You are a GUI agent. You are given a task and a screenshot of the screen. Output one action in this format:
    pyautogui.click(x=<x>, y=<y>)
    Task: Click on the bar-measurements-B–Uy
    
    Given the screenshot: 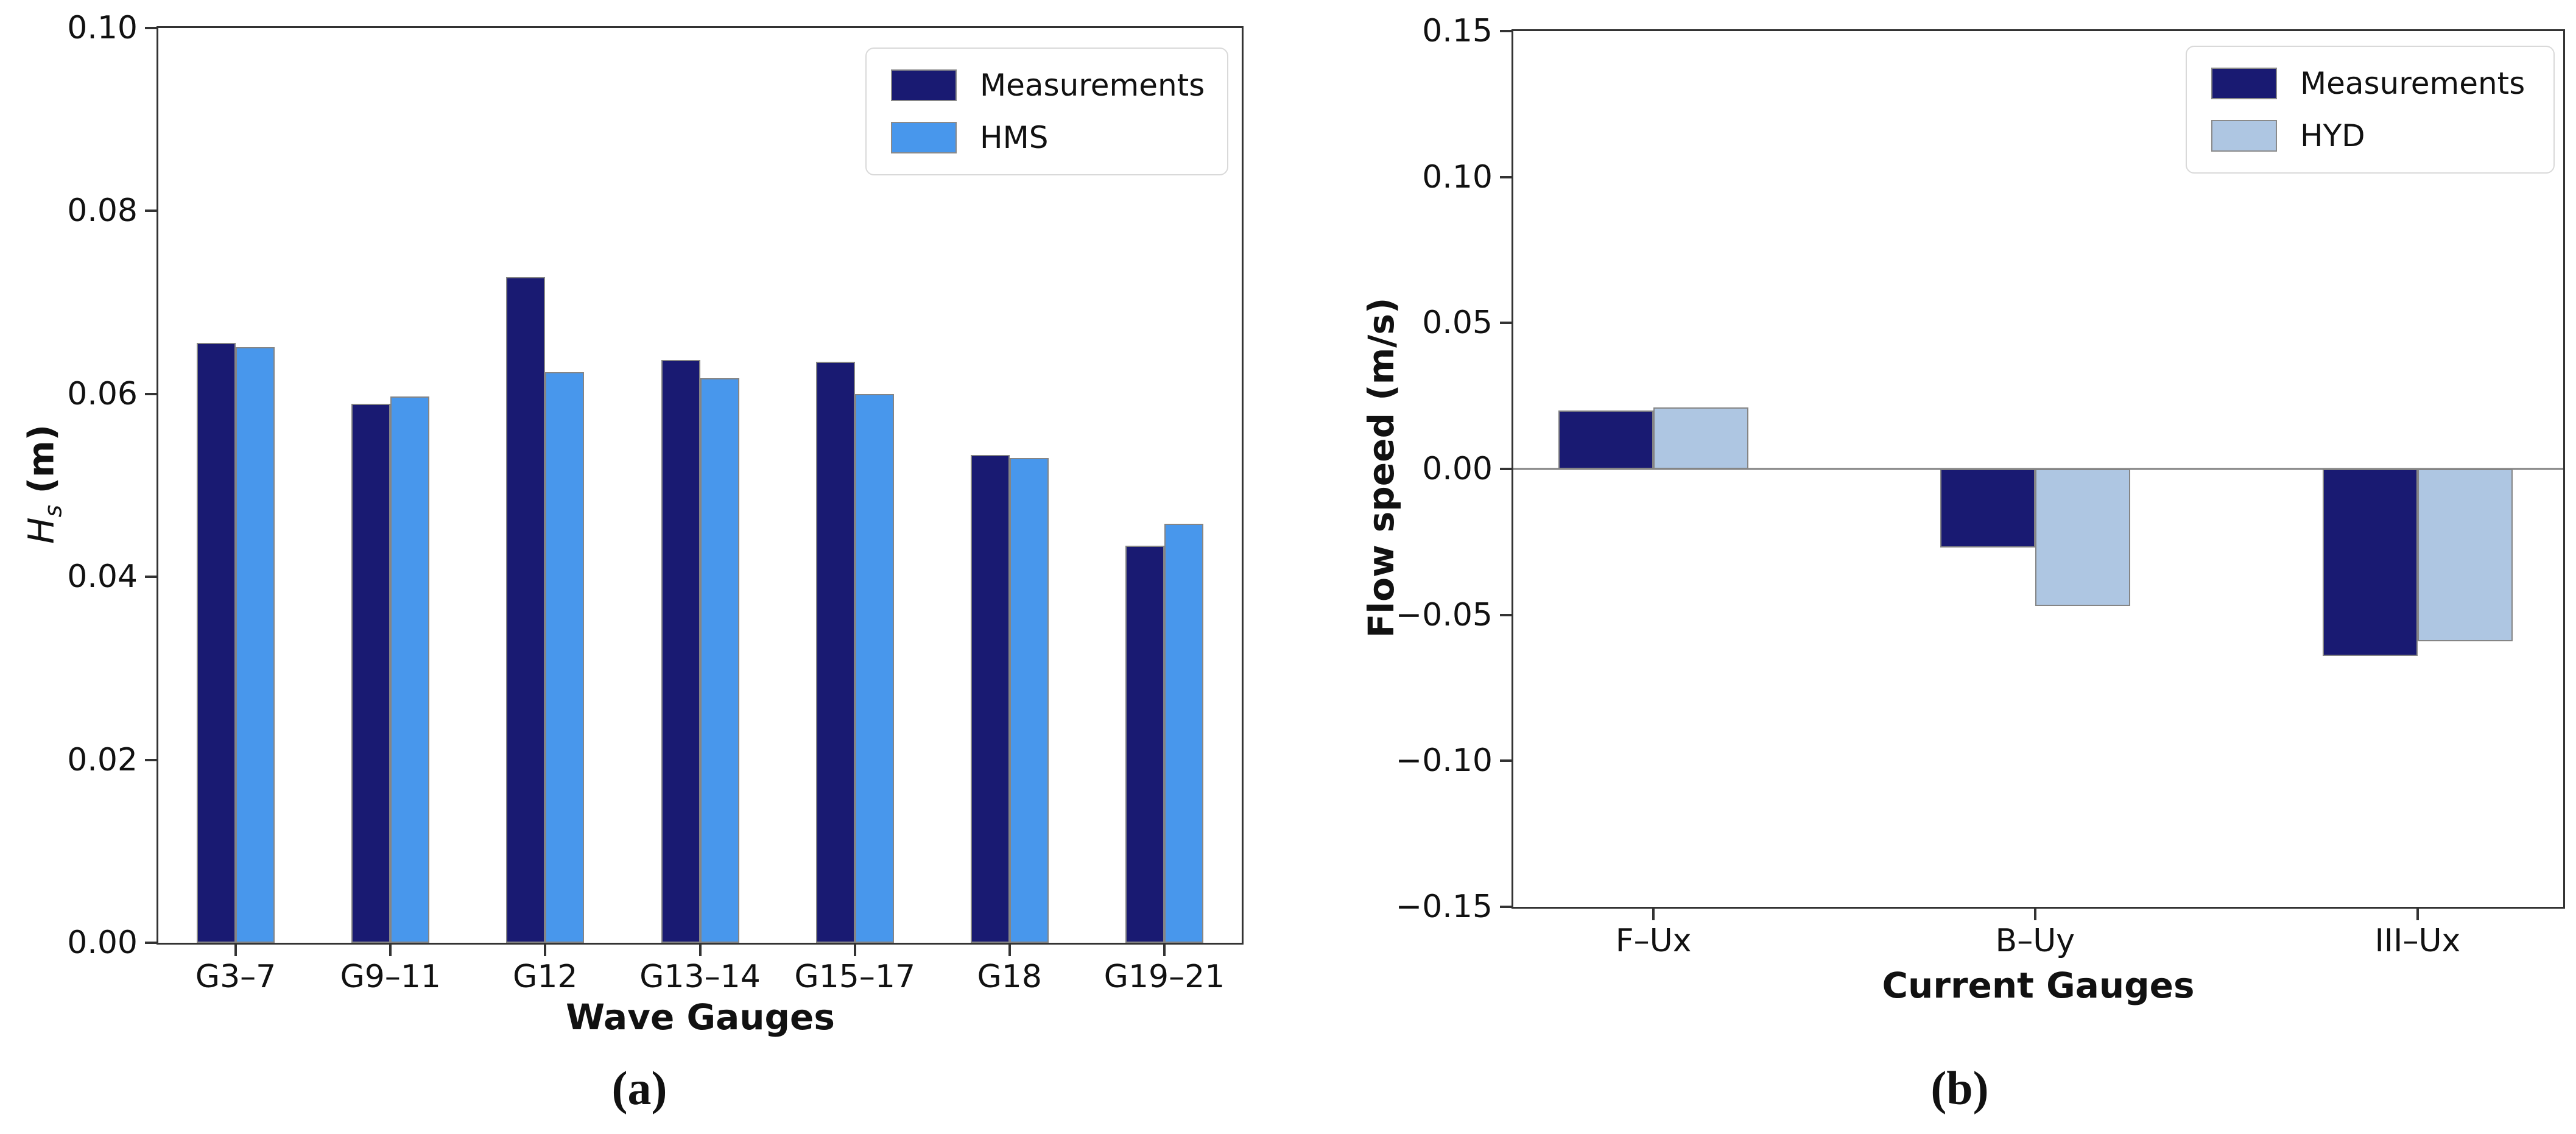 What is the action you would take?
    pyautogui.click(x=1987, y=508)
    